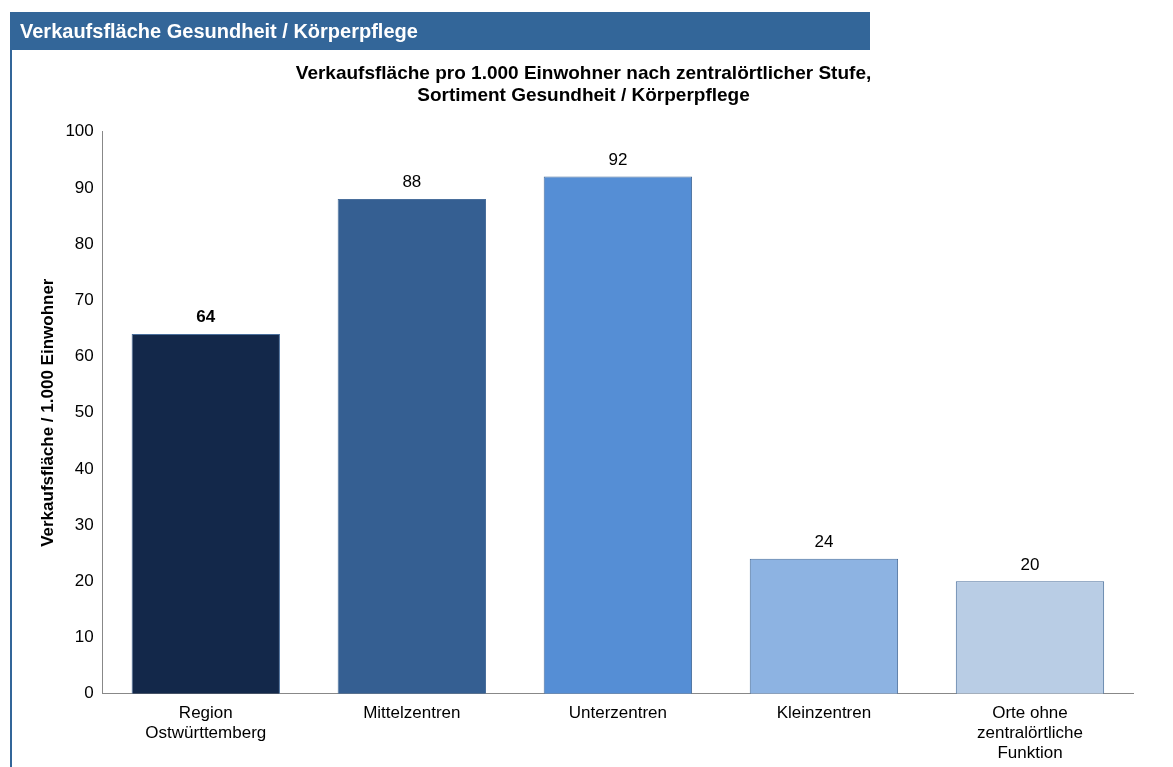 The height and width of the screenshot is (767, 1173). I want to click on x-tick-label: Orte ohne zentralörtliche Funktion, so click(1030, 732).